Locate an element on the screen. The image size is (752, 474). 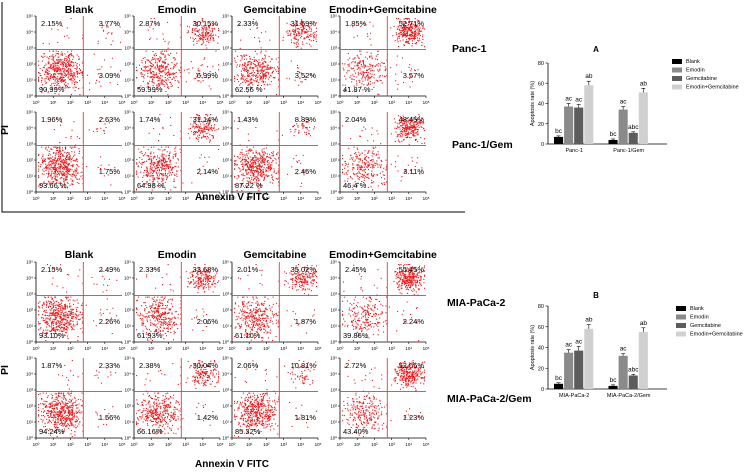
column-header: Emodin is located at coordinates (177, 255).